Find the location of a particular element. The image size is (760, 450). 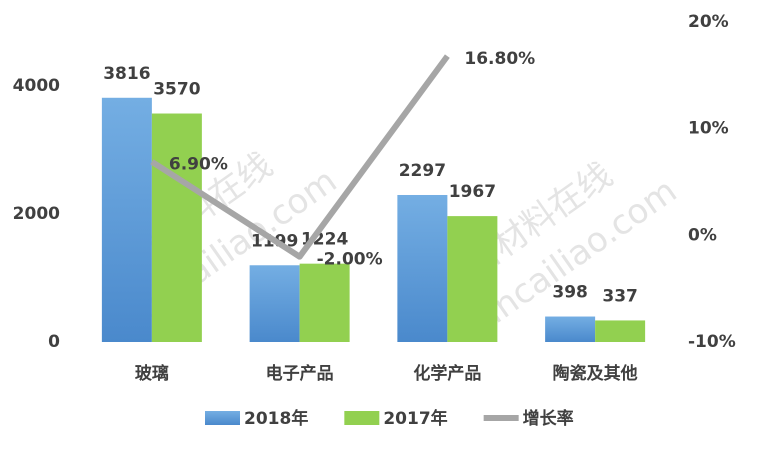

y2-tick-label: 0% is located at coordinates (702, 235).